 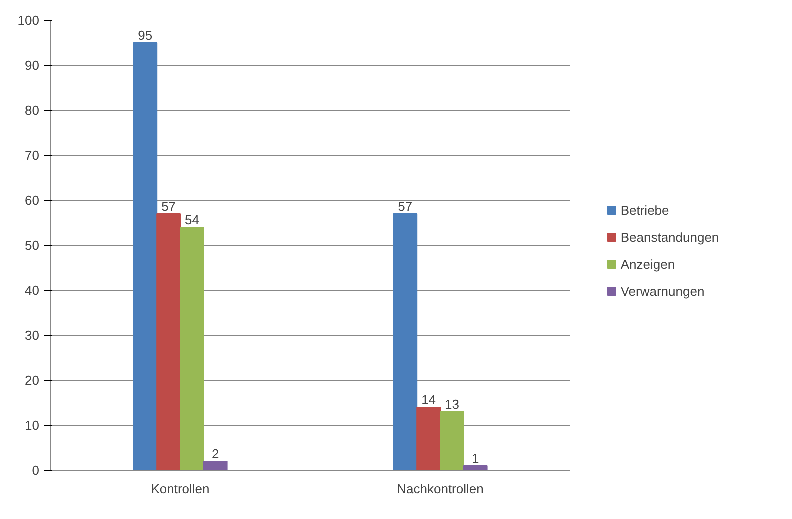 What do you see at coordinates (32, 200) in the screenshot?
I see `y-tick-label: 60` at bounding box center [32, 200].